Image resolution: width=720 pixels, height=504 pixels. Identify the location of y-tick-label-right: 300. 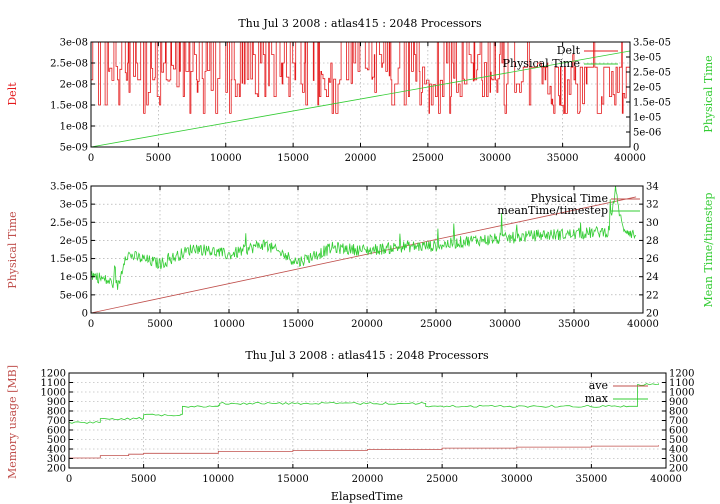
(678, 459).